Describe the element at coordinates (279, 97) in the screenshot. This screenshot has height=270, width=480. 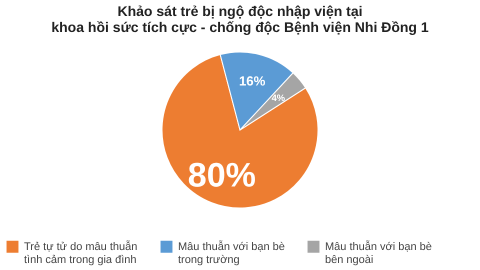
I see `data-label: 4%` at that location.